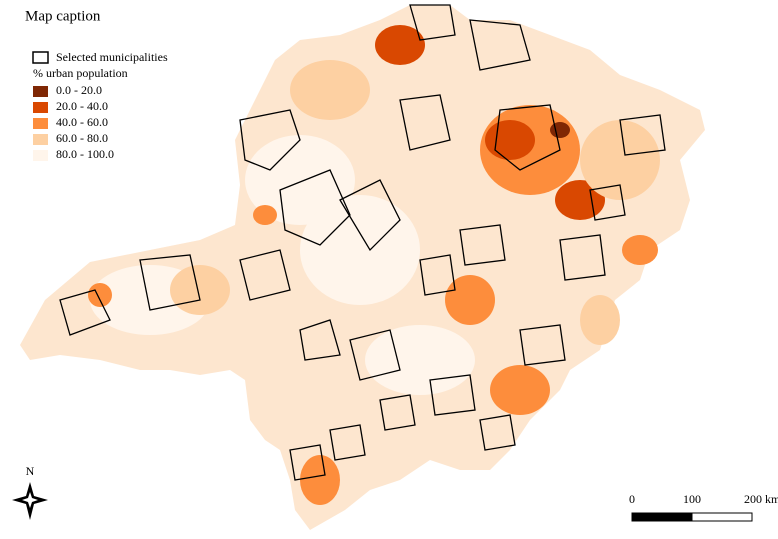 Image resolution: width=778 pixels, height=539 pixels. What do you see at coordinates (79, 90) in the screenshot?
I see `legend-label: 0.0 - 20.0` at bounding box center [79, 90].